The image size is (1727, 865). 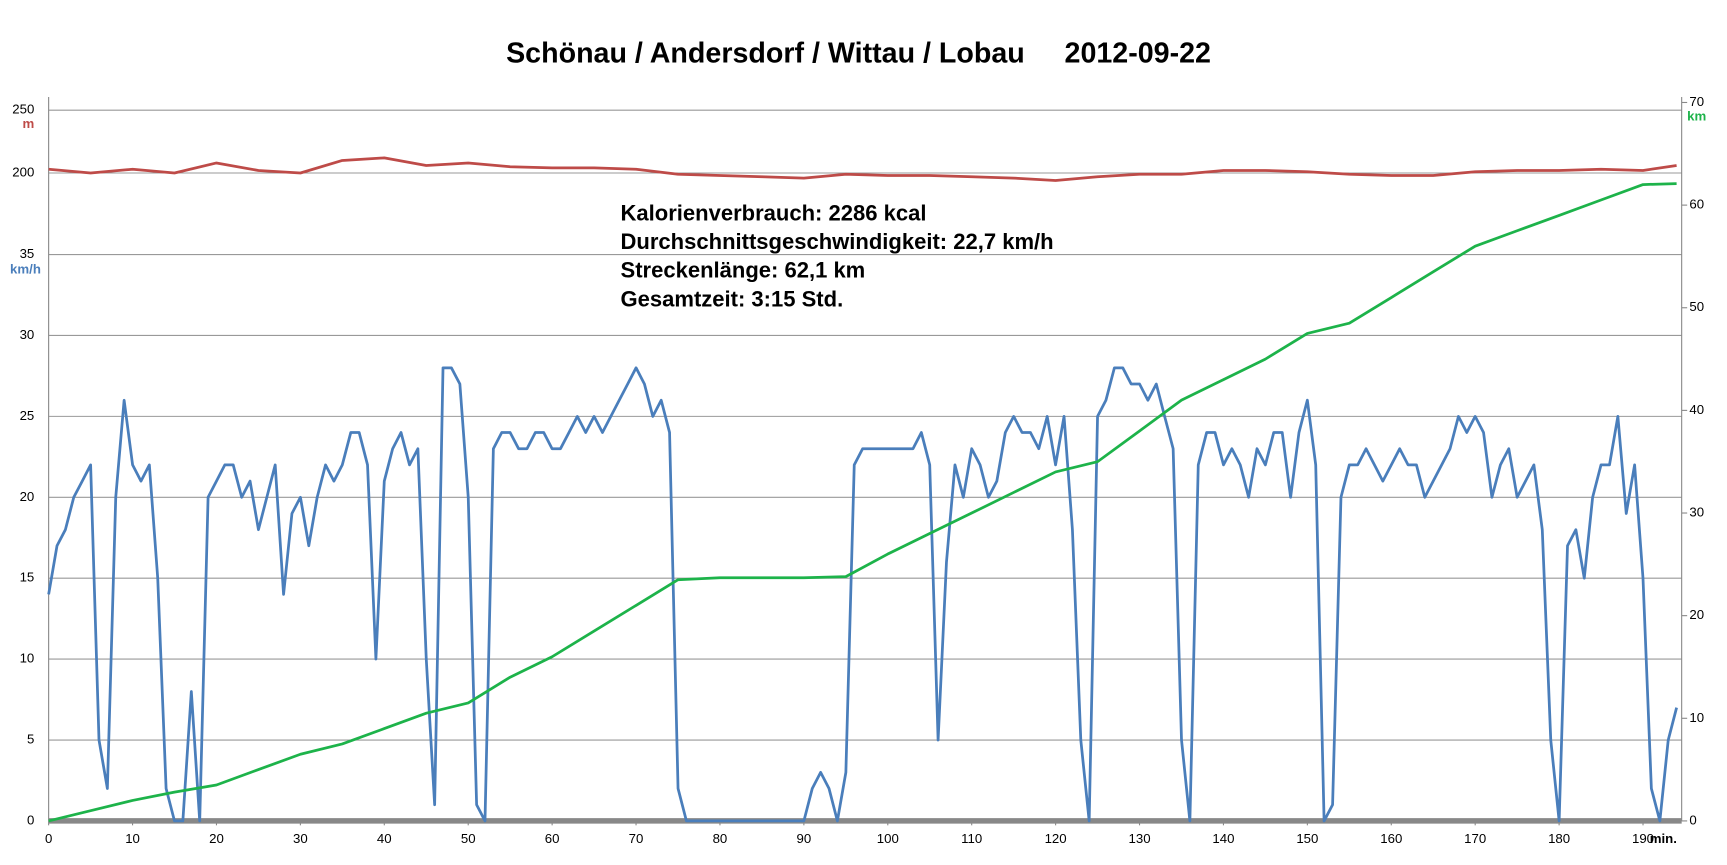 I want to click on y-tick-label: 15, so click(x=27, y=577).